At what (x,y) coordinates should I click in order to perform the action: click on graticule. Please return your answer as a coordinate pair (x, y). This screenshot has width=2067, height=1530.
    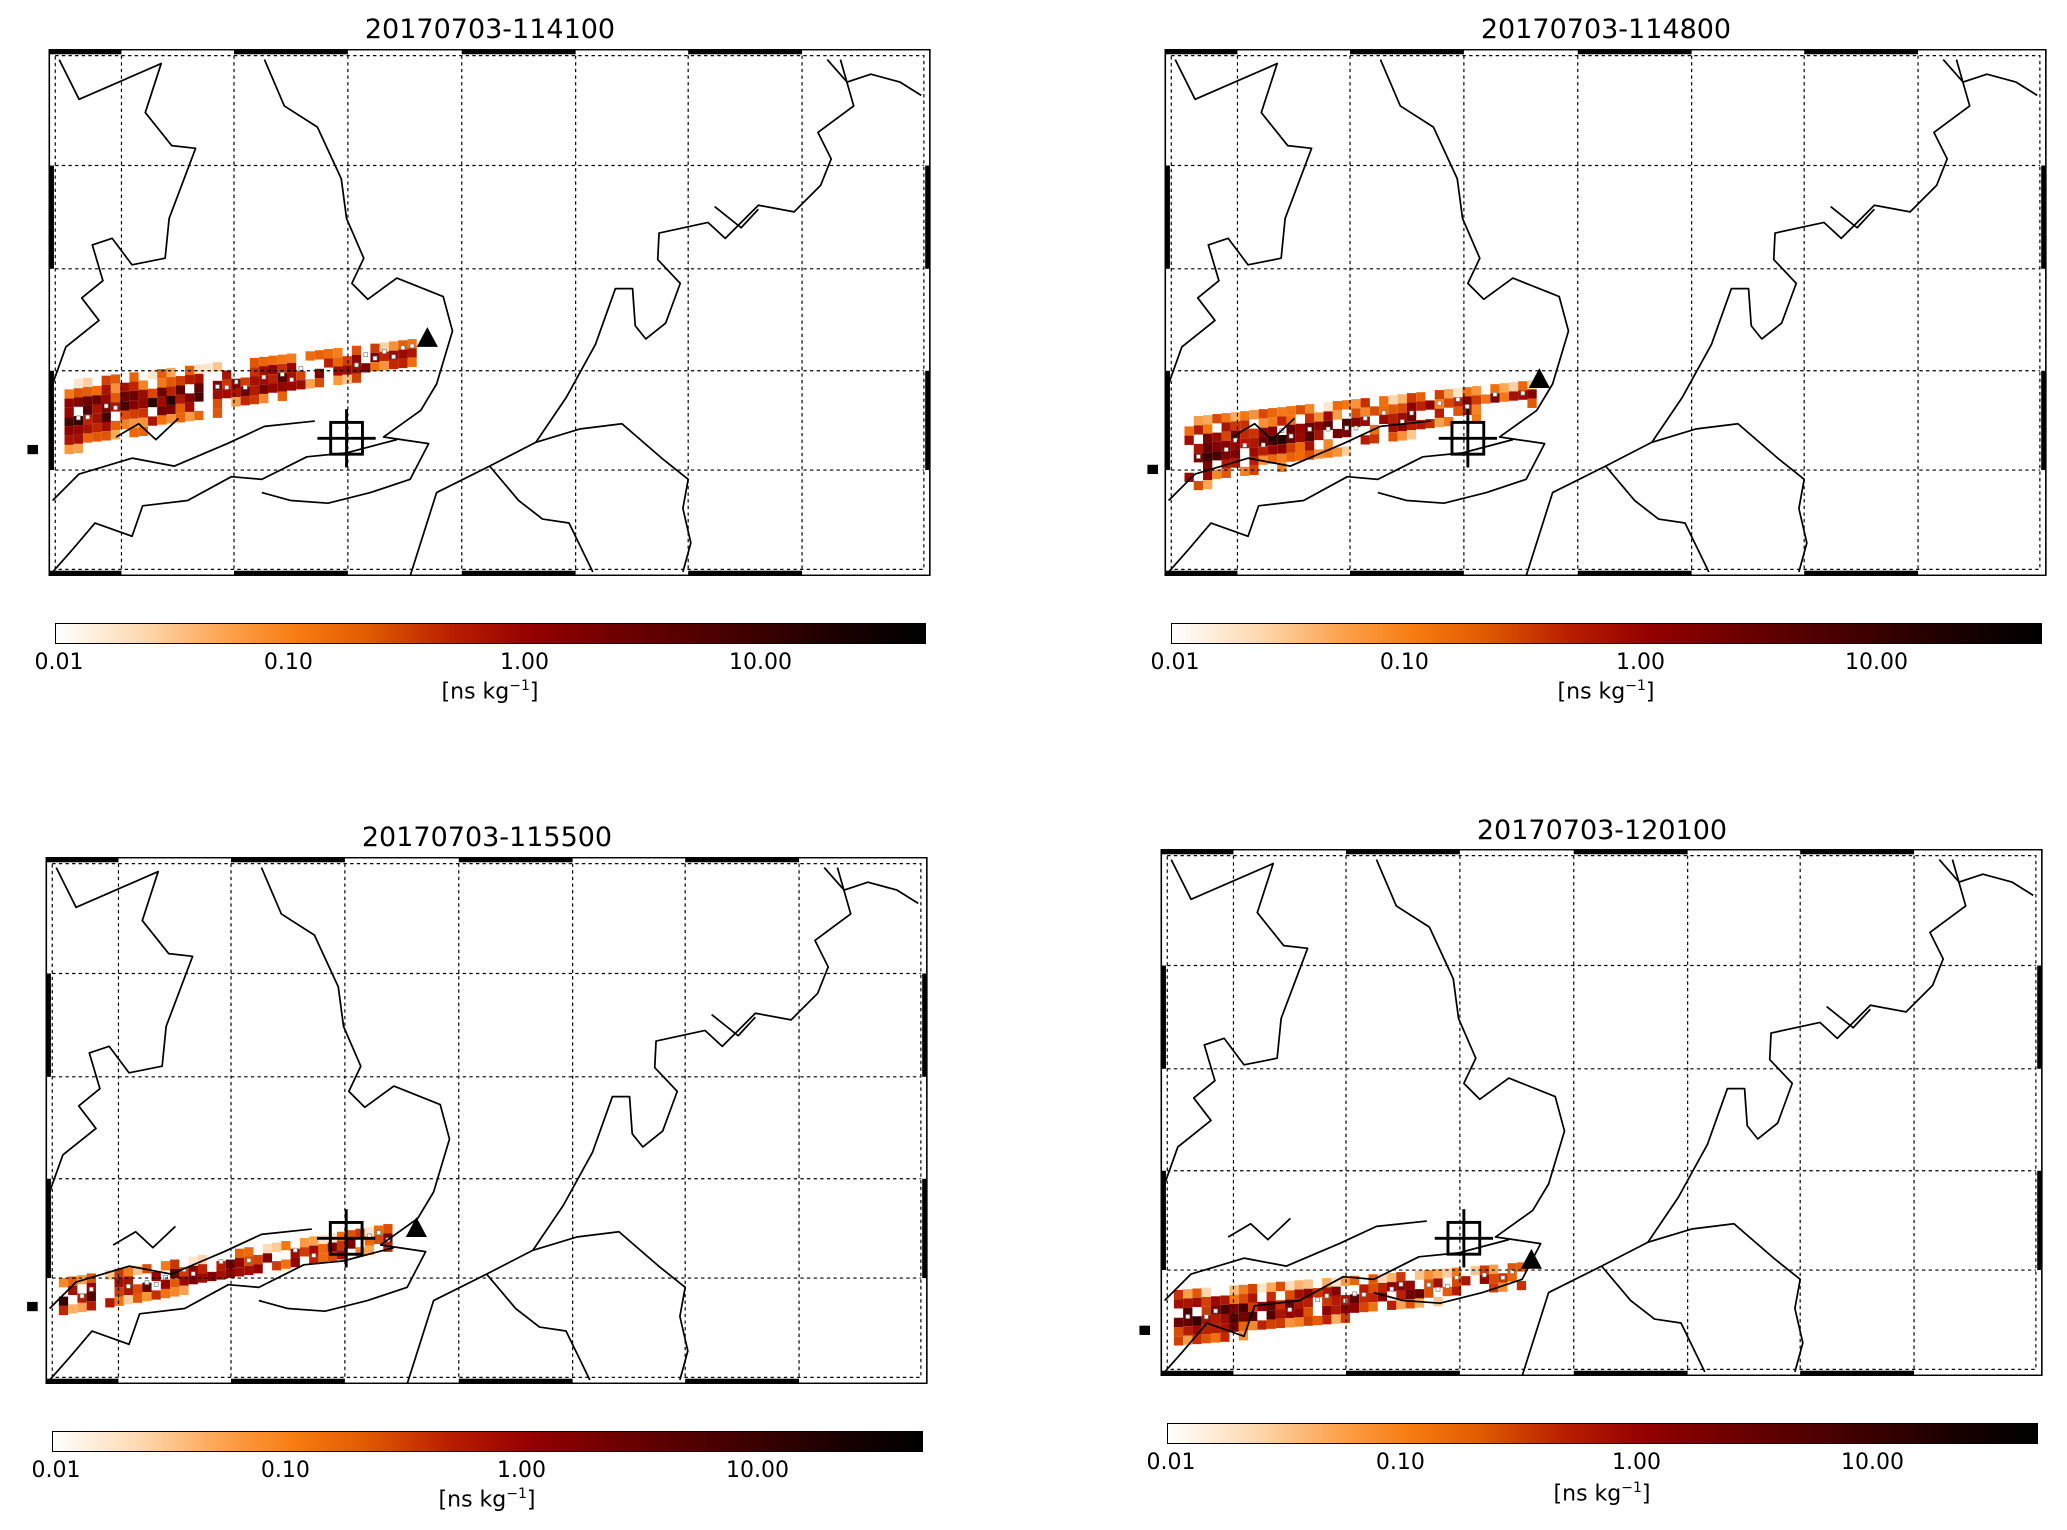
    Looking at the image, I should click on (1605, 312).